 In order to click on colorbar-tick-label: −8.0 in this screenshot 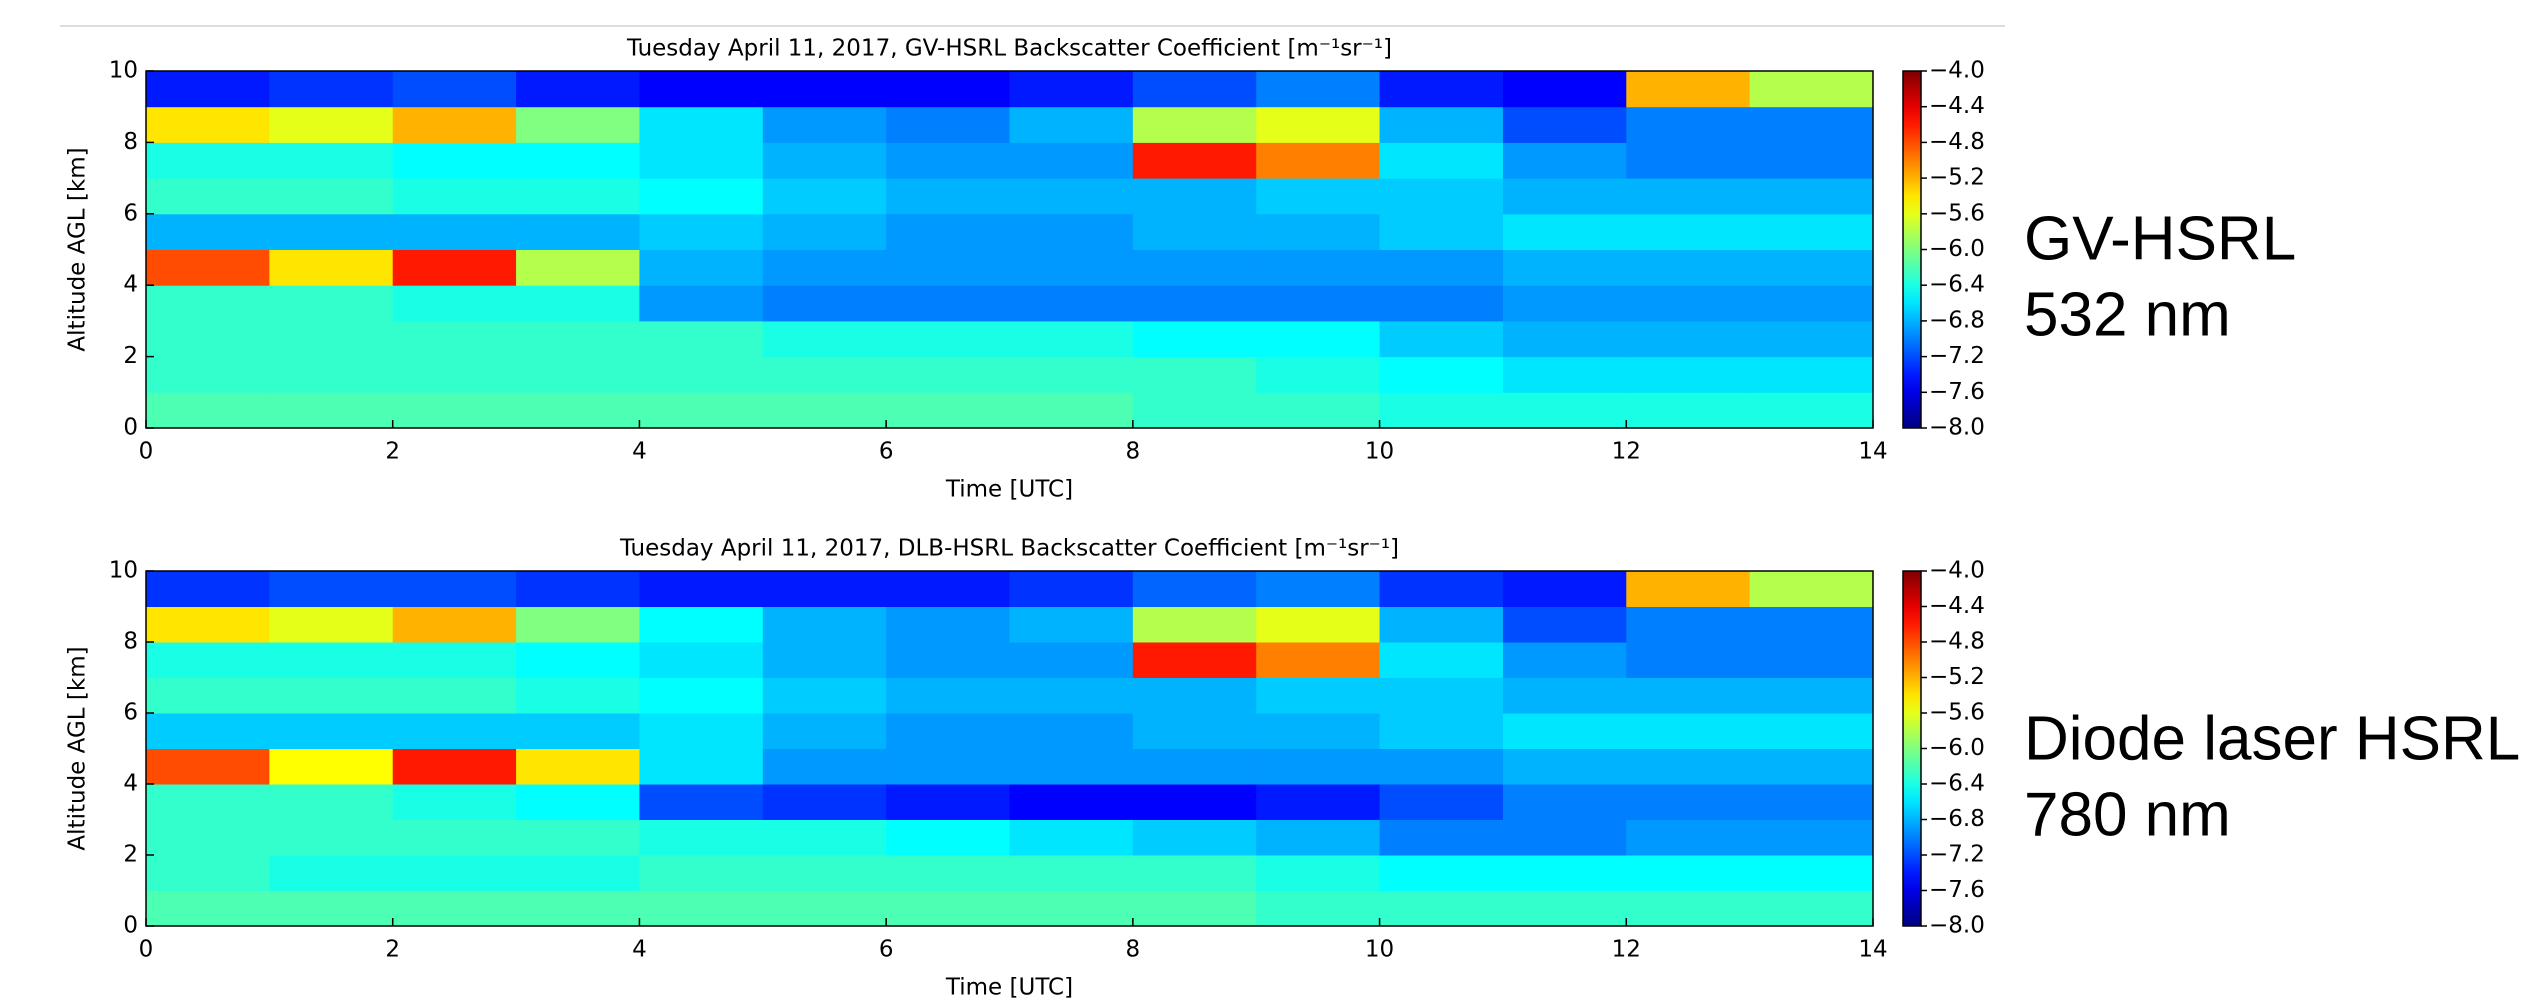, I will do `click(1957, 926)`.